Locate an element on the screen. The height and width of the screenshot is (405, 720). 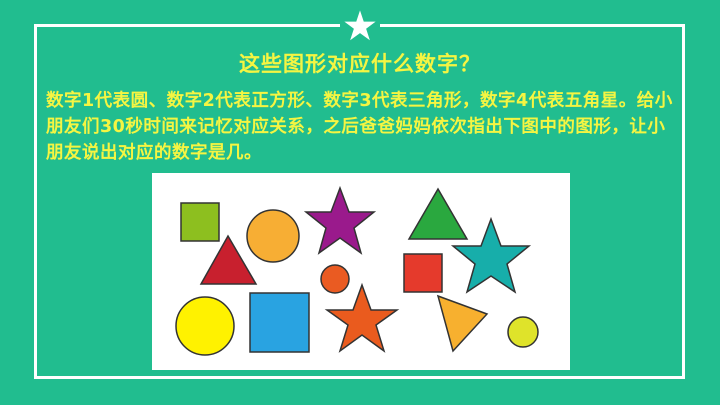
star-badge is located at coordinates (360, 26).